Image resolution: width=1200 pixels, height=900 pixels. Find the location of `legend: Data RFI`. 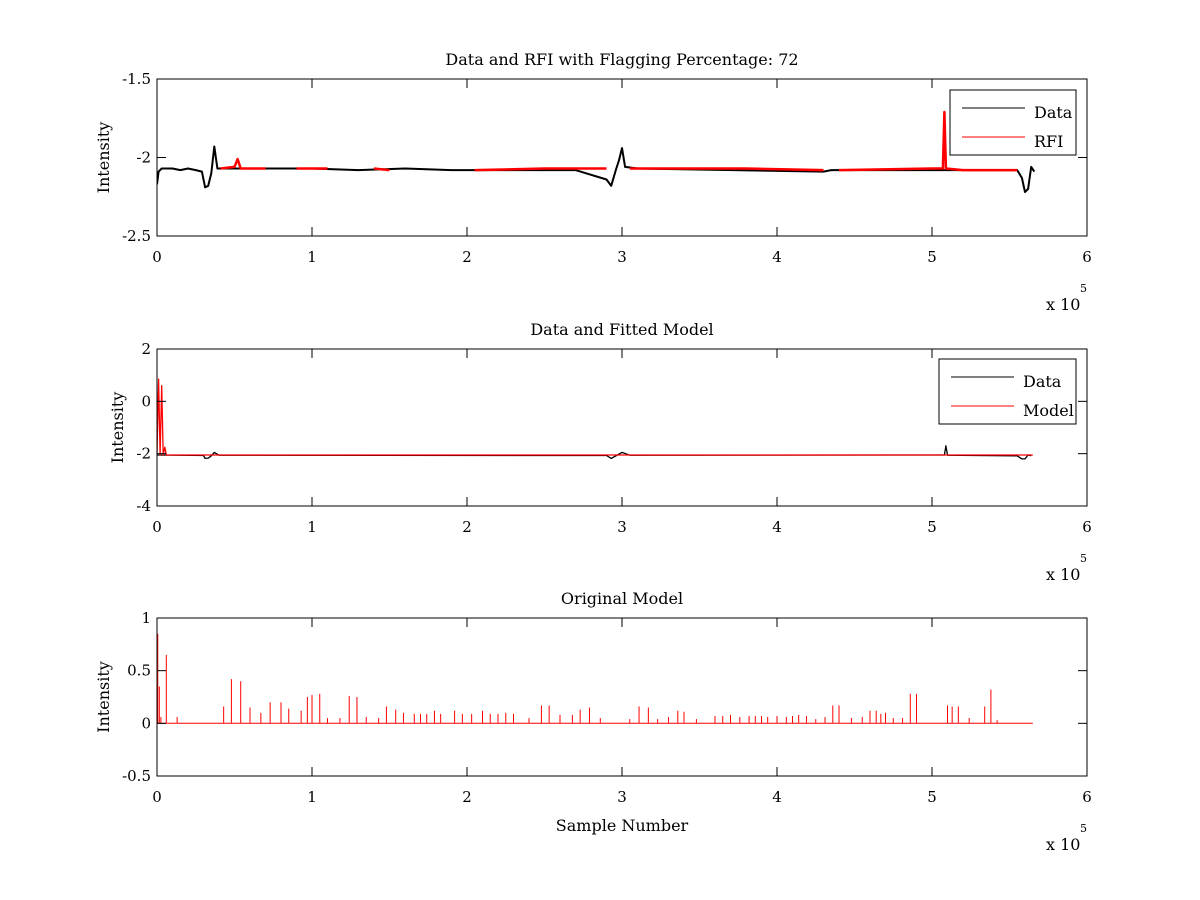

legend: Data RFI is located at coordinates (1013, 122).